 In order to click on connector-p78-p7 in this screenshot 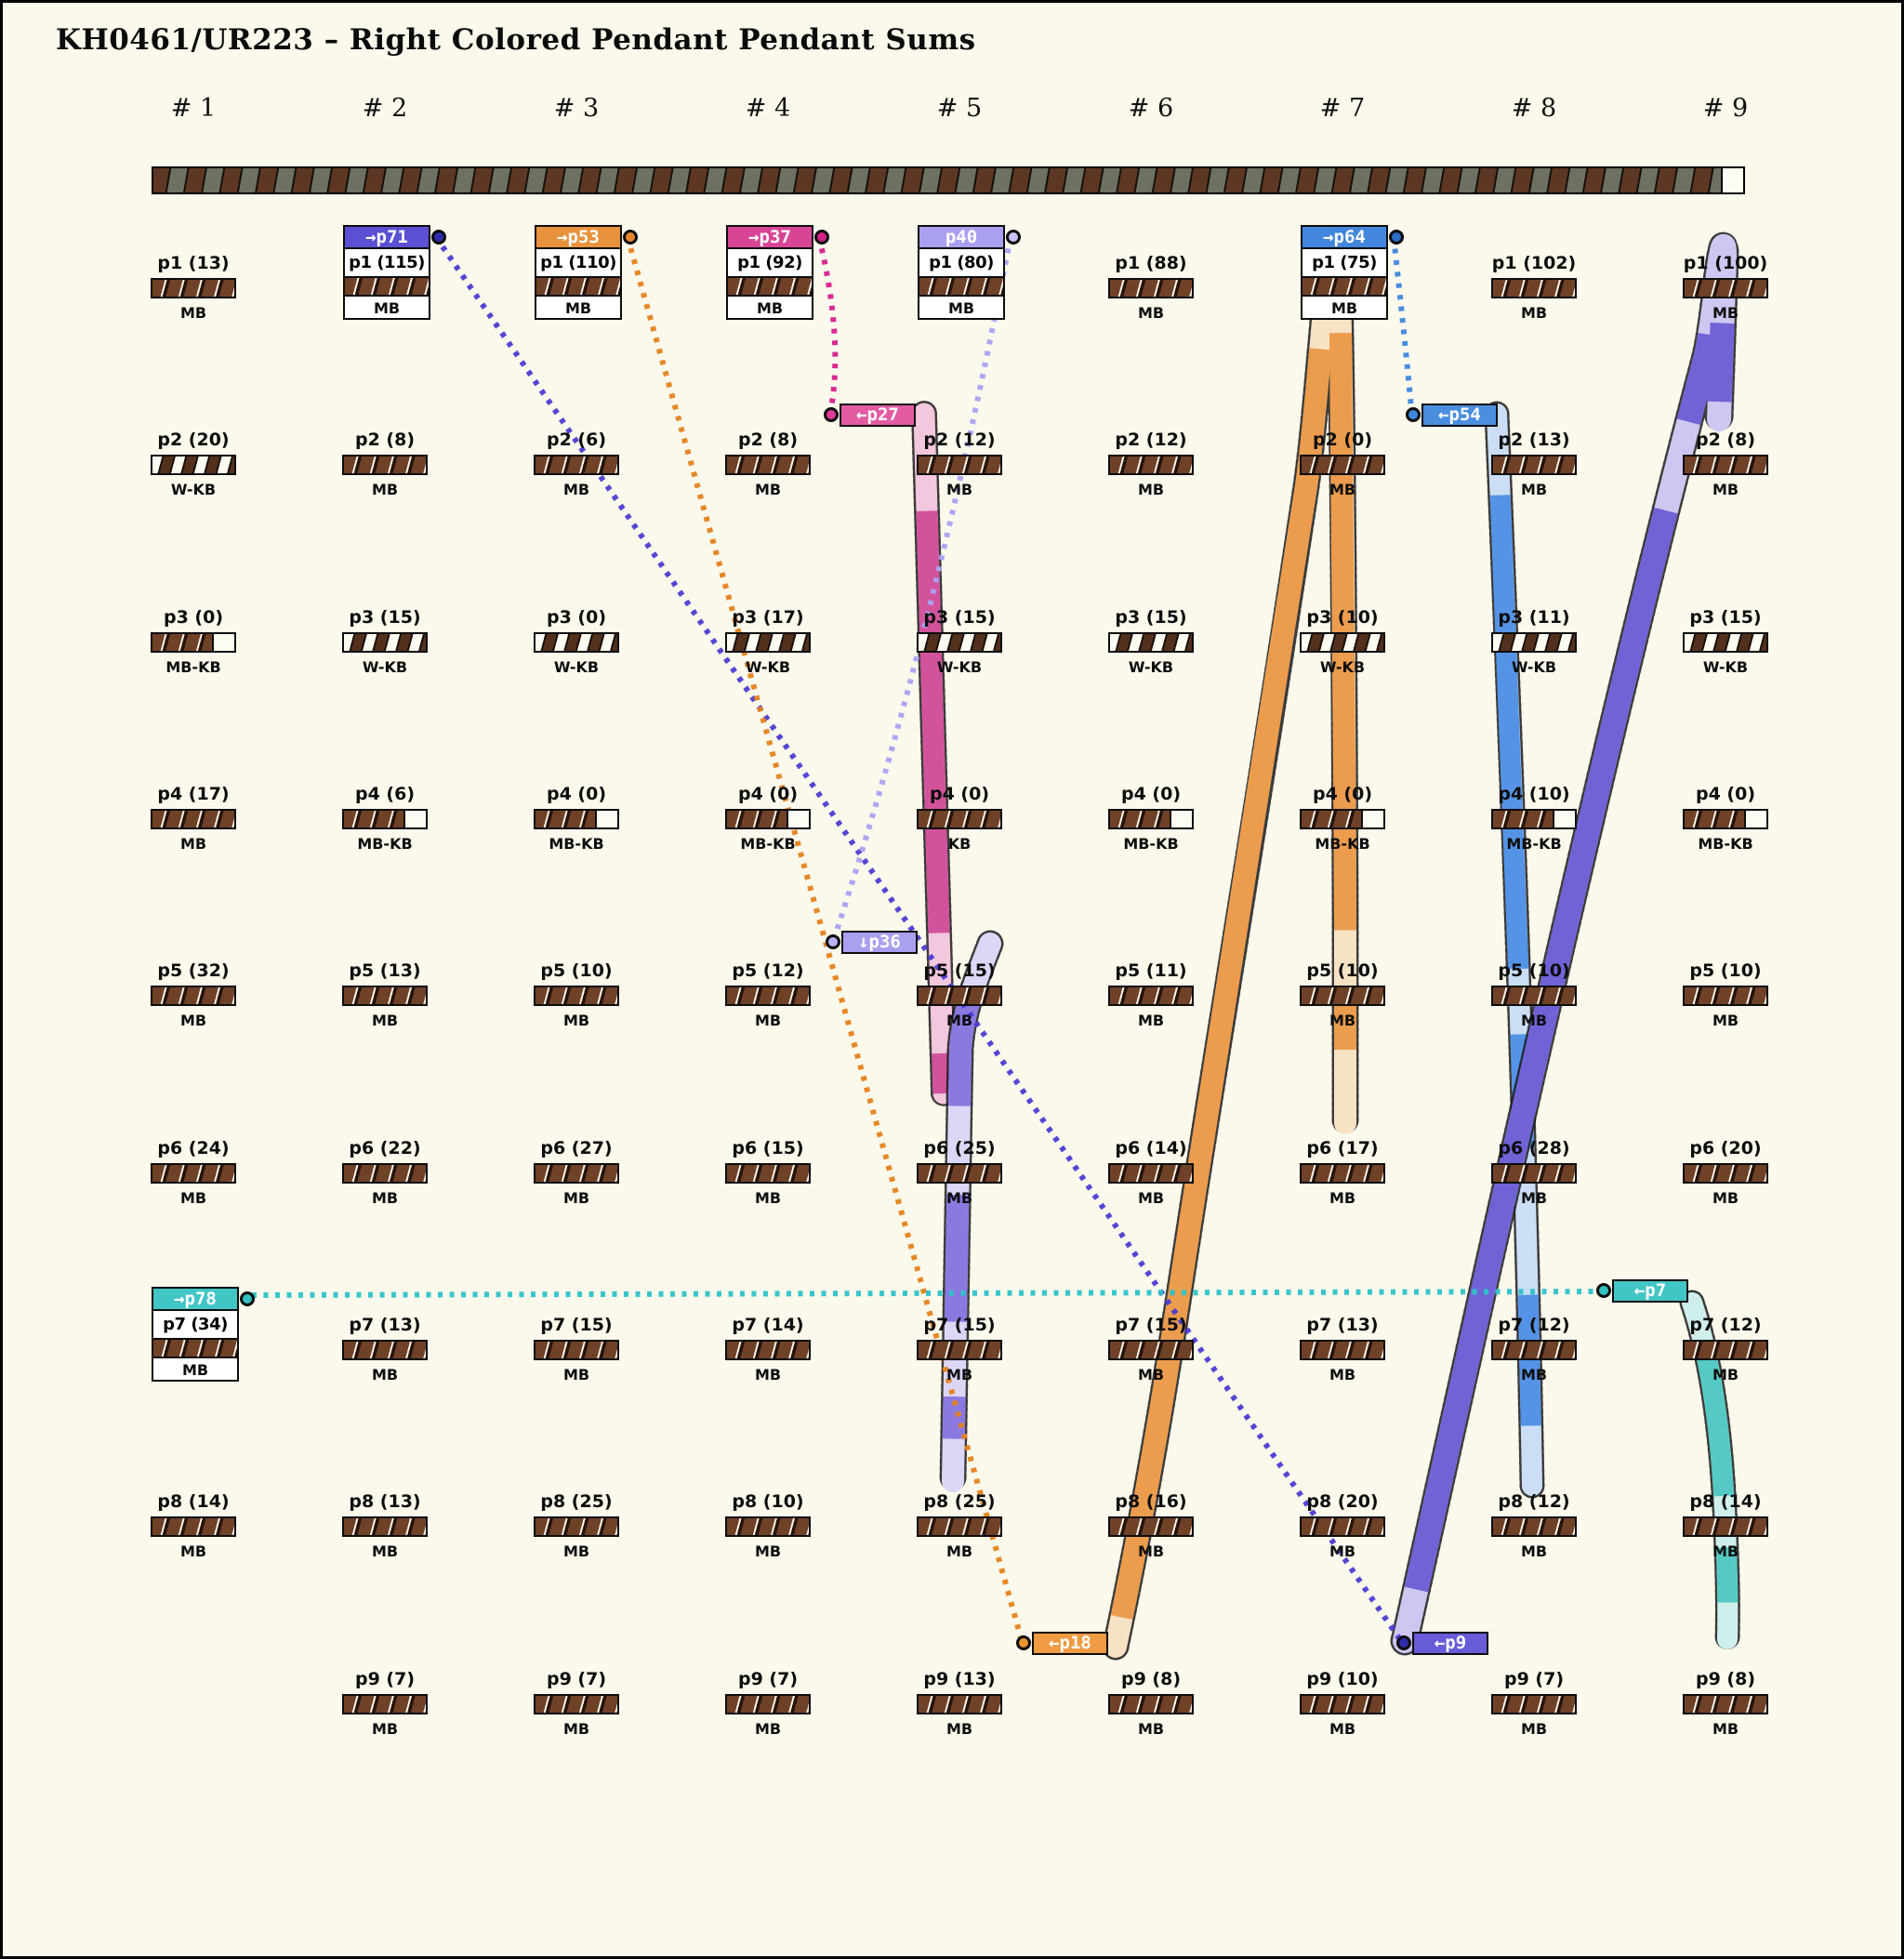, I will do `click(926, 1293)`.